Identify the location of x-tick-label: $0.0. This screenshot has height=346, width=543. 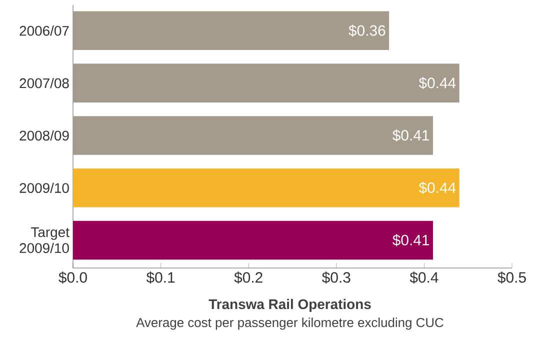
(72, 278).